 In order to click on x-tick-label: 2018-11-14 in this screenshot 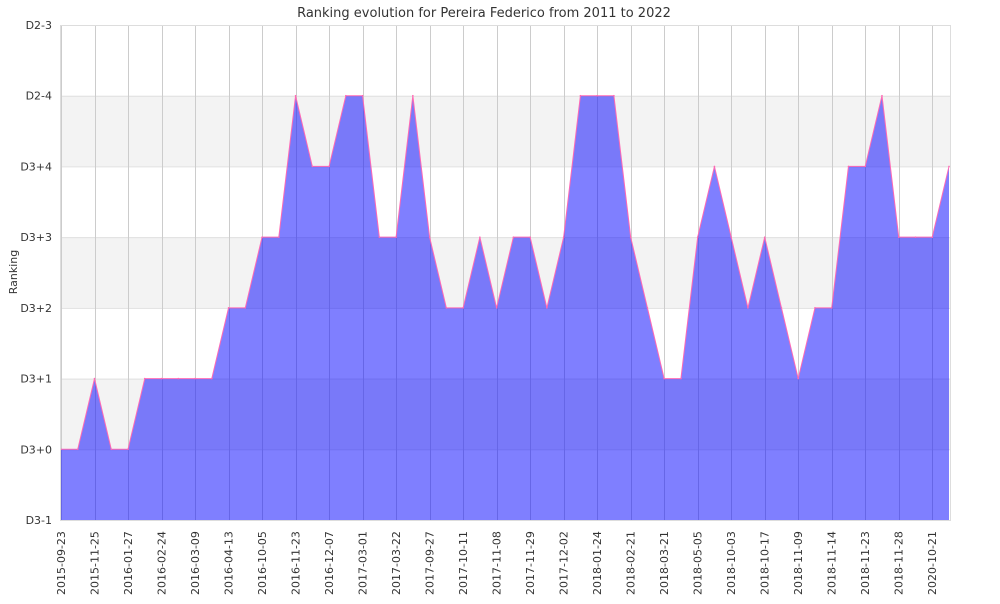, I will do `click(832, 563)`.